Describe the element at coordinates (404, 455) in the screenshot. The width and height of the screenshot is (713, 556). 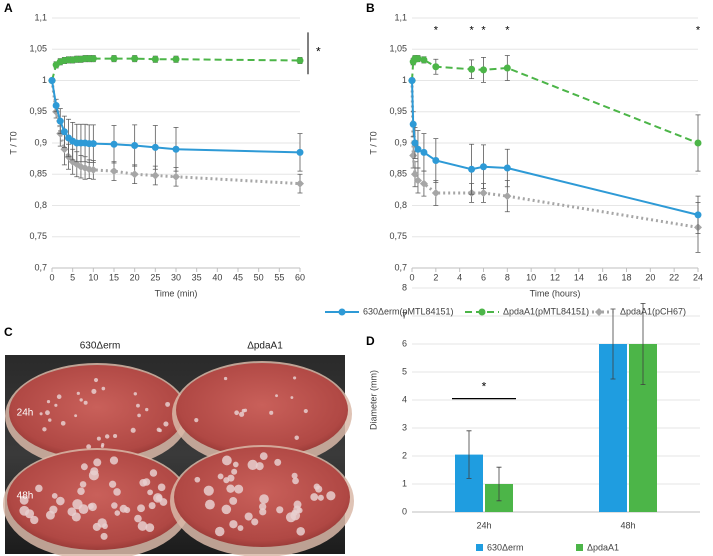
I see `y-tick-label: 2` at that location.